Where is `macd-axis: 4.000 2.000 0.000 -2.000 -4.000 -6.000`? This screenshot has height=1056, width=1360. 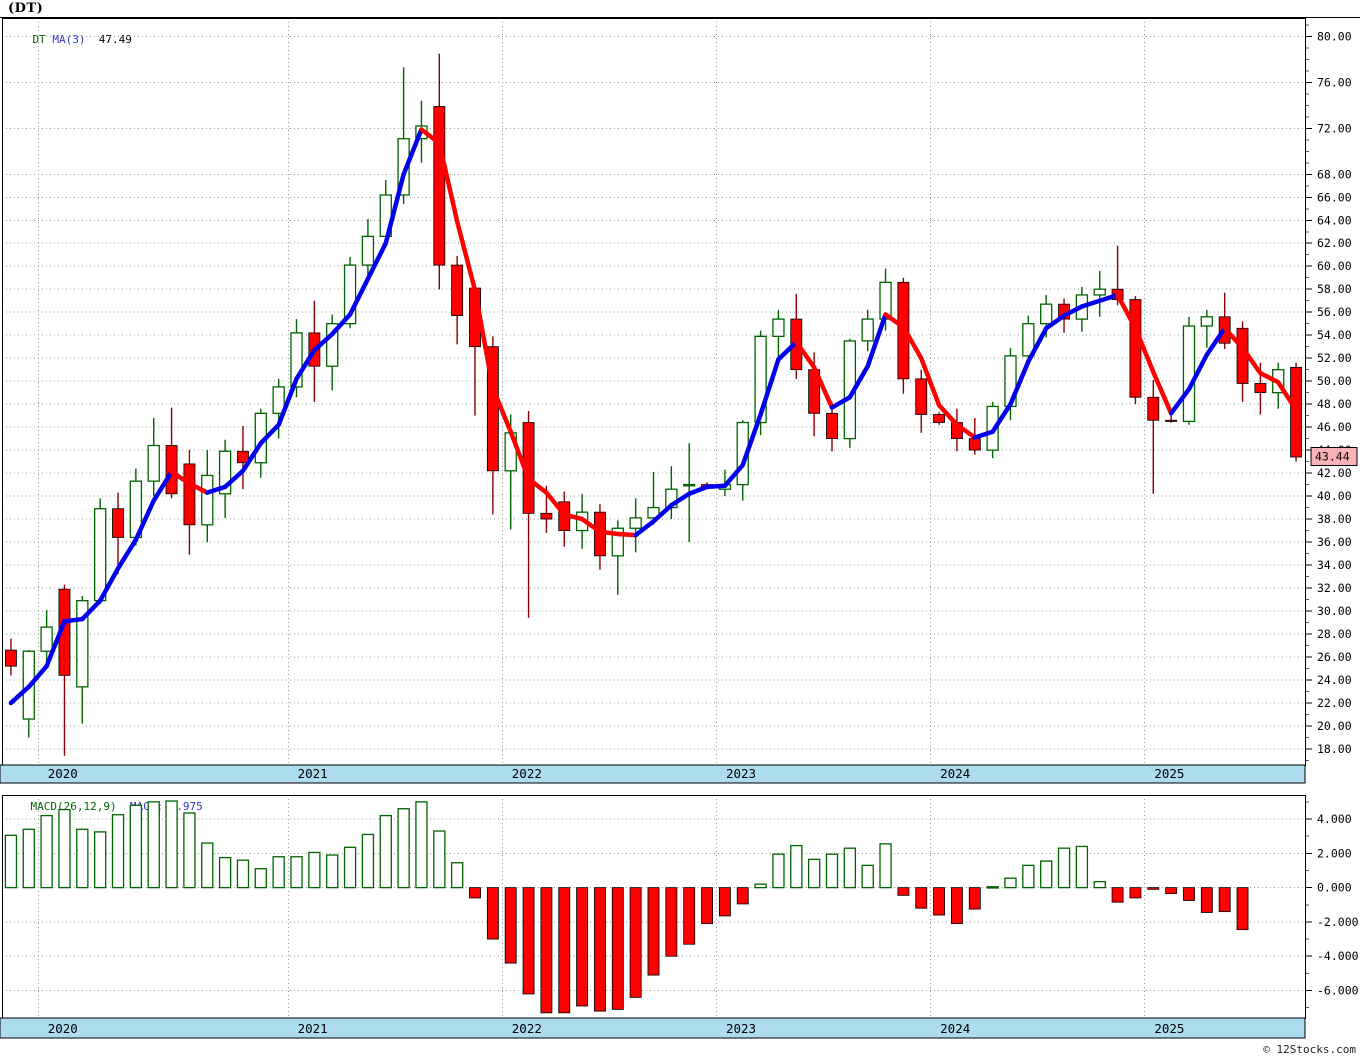 macd-axis: 4.000 2.000 0.000 -2.000 -4.000 -6.000 is located at coordinates (1332, 905).